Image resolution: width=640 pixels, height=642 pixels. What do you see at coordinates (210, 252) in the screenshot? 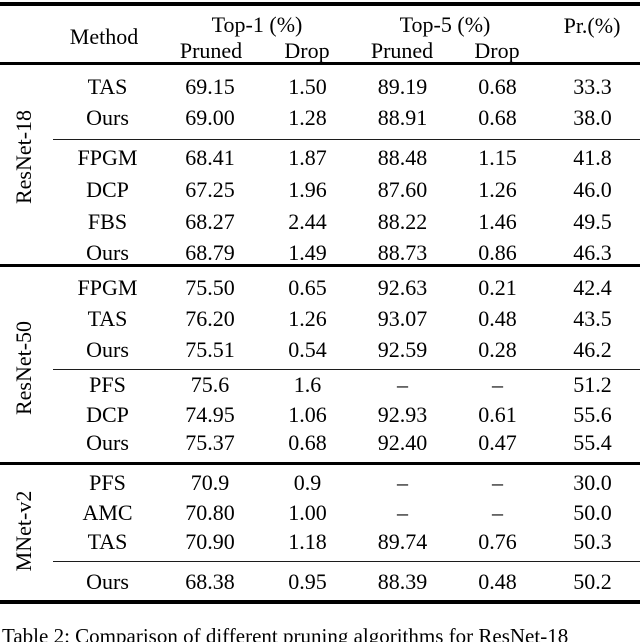
I see `cell-top1-pruned: 68.79` at bounding box center [210, 252].